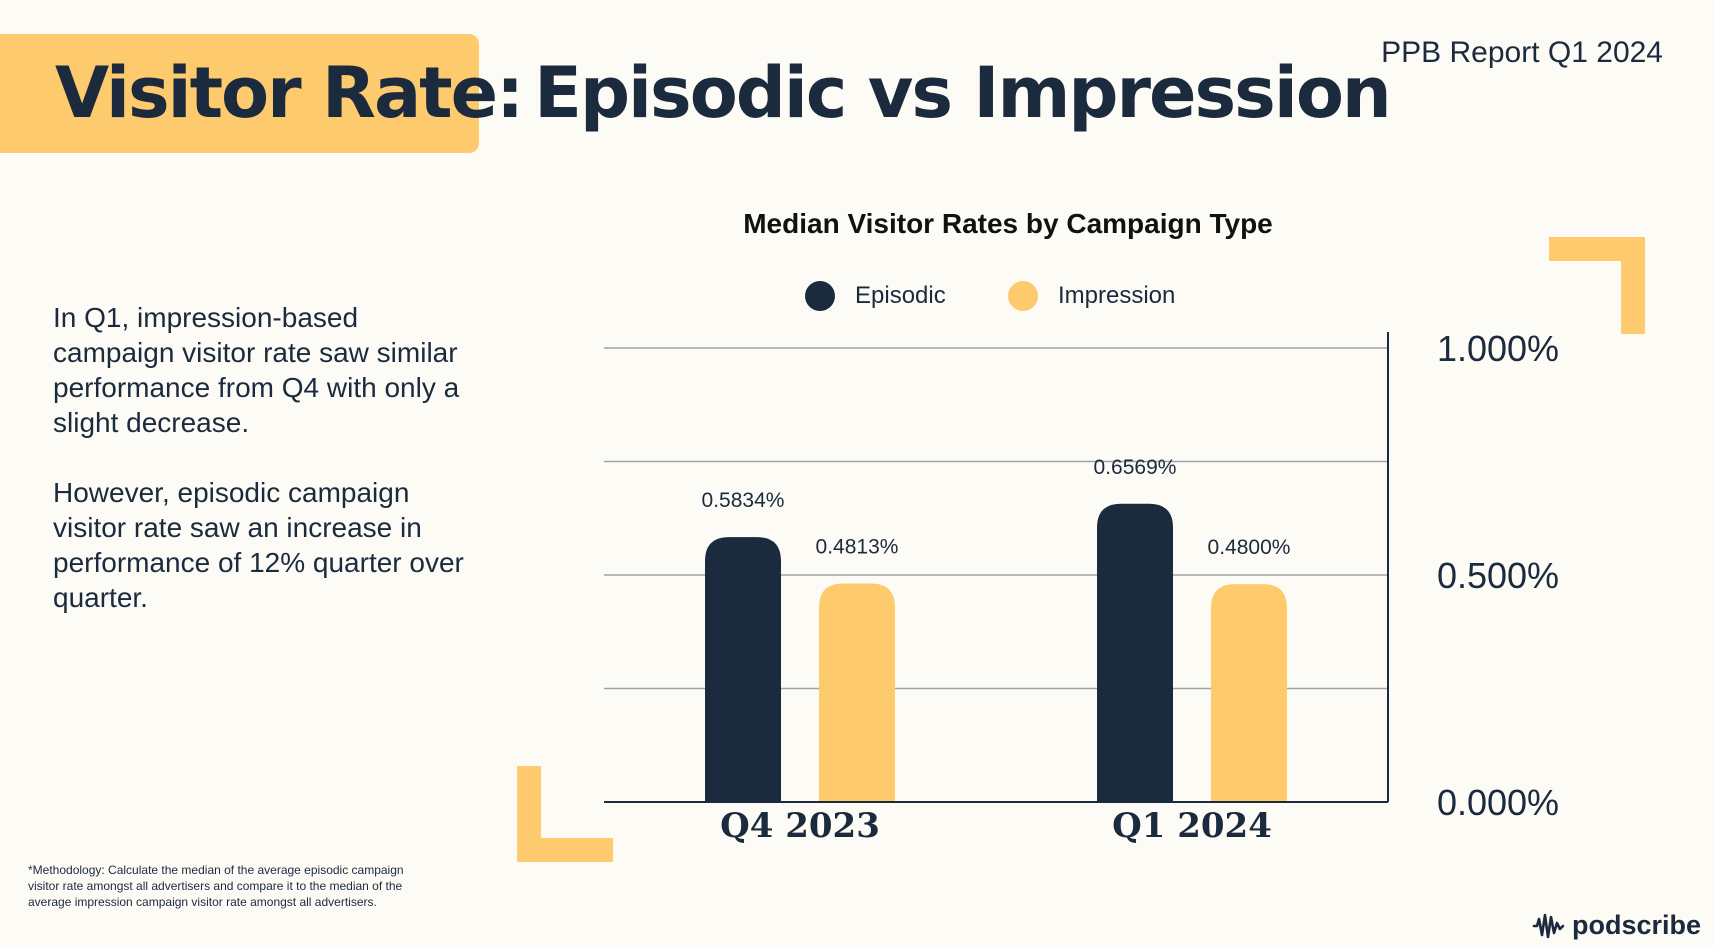  I want to click on data-label: 0.5834%, so click(743, 500).